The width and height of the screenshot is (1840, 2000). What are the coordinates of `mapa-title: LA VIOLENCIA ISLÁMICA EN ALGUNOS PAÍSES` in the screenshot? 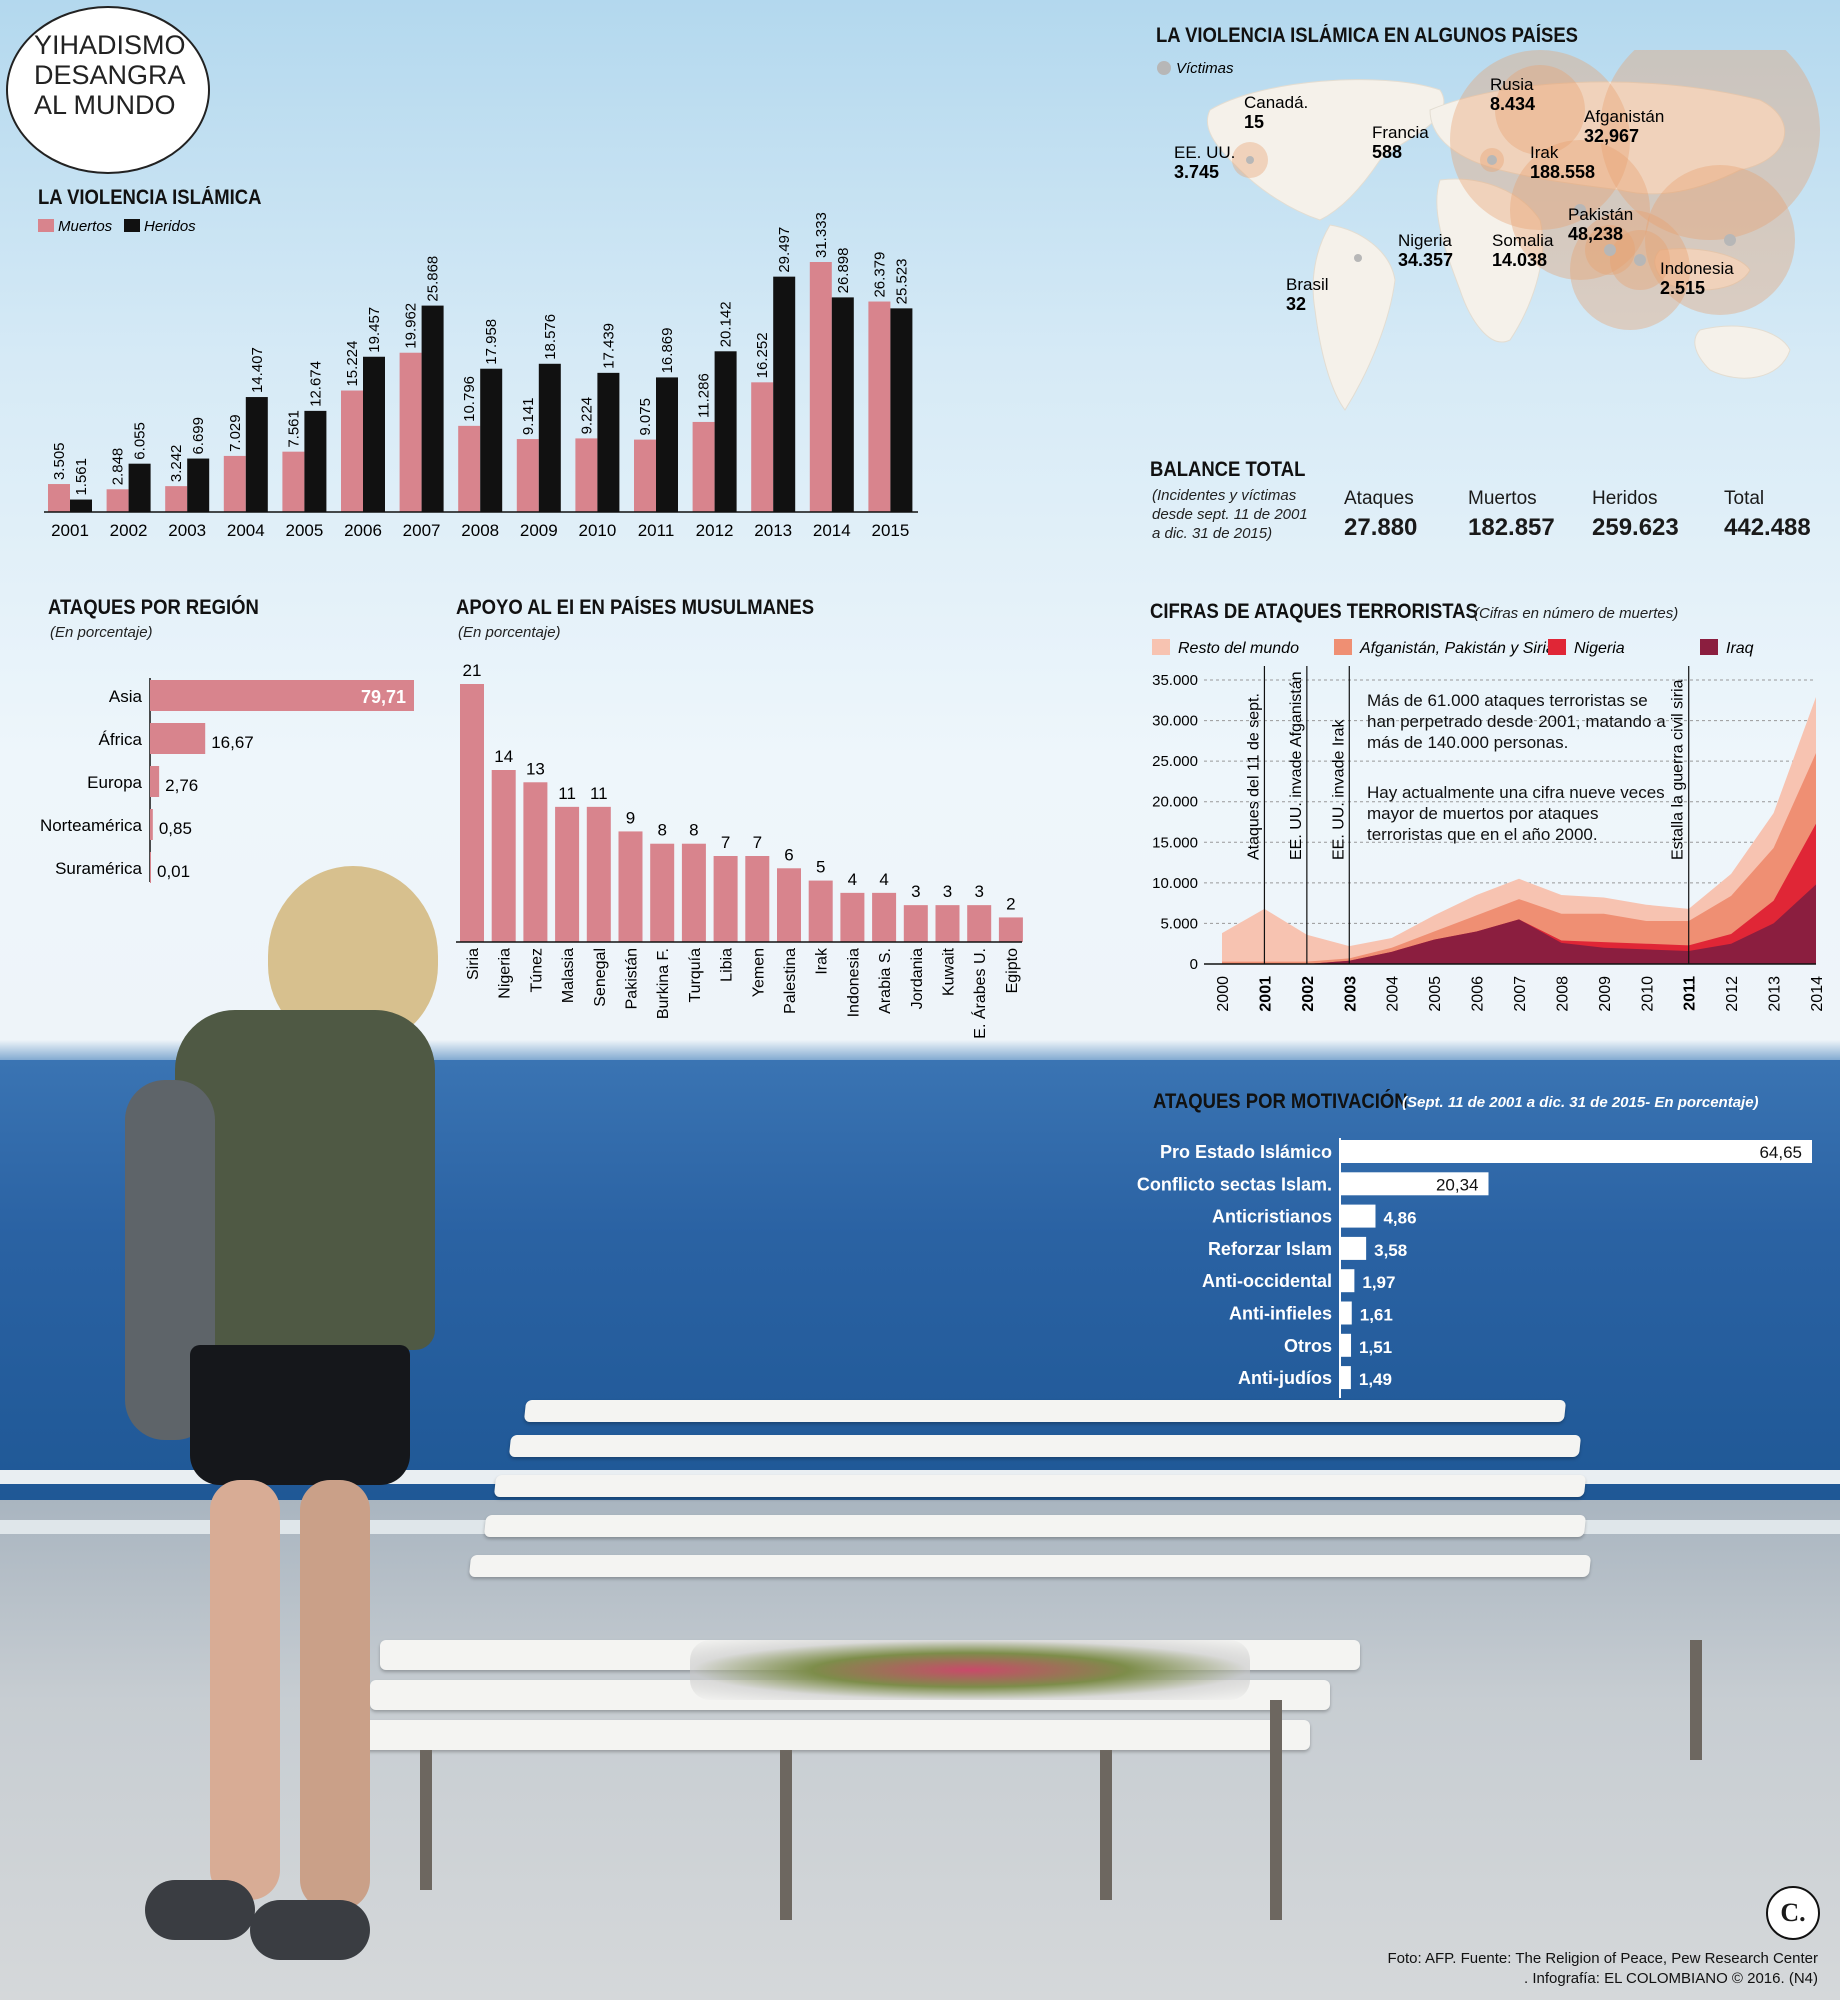 It's located at (1367, 35).